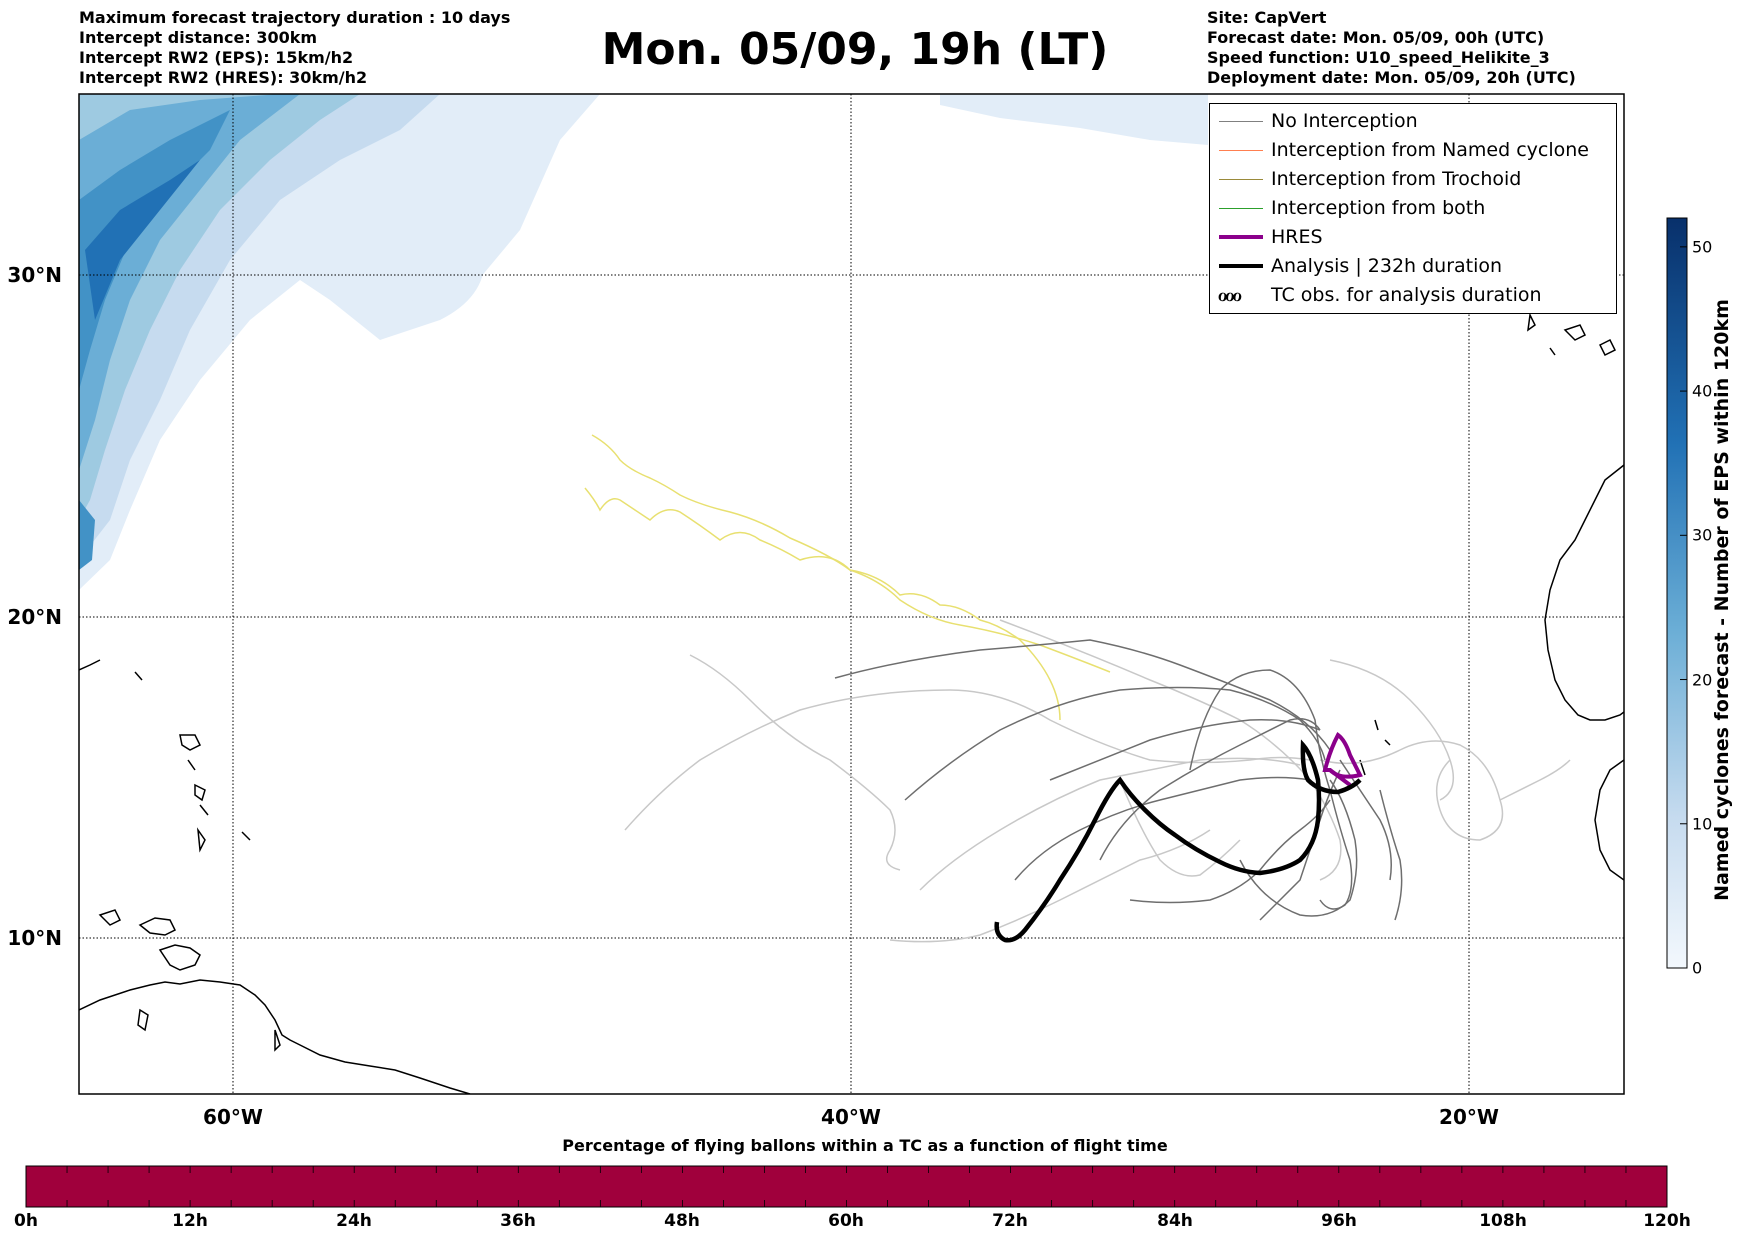 This screenshot has height=1241, width=1752. I want to click on intercept-hres-text: Intercept RW2 (HRES): 30km/h2, so click(223, 77).